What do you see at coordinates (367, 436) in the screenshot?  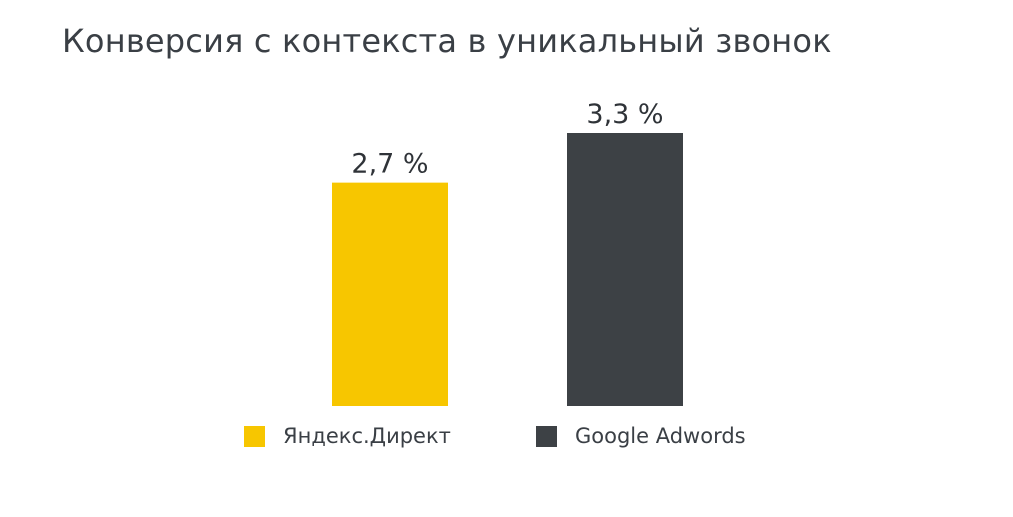 I see `legend-label-yandex: Яндекс.Директ` at bounding box center [367, 436].